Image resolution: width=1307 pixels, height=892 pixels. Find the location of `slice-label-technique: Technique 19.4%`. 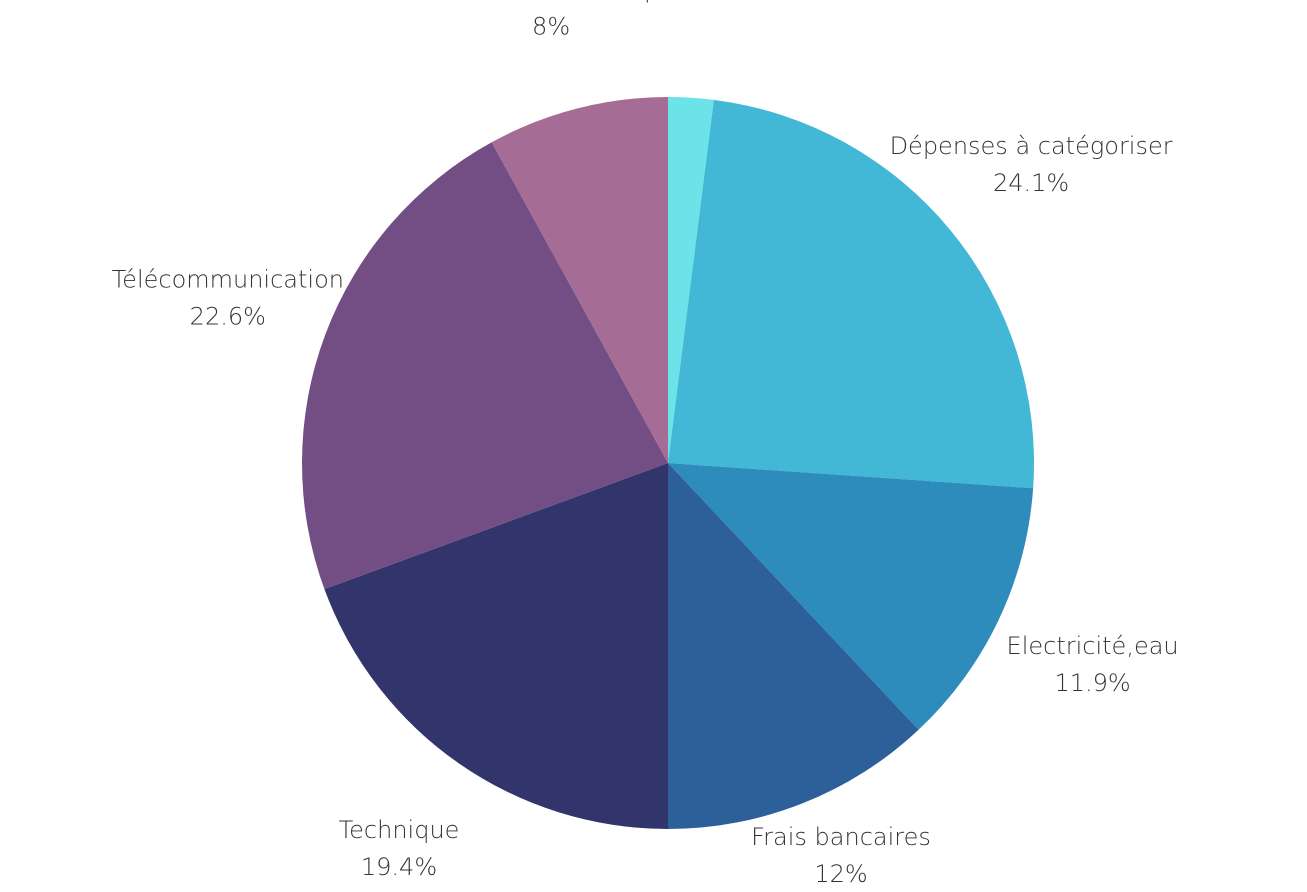

slice-label-technique: Technique 19.4% is located at coordinates (399, 848).